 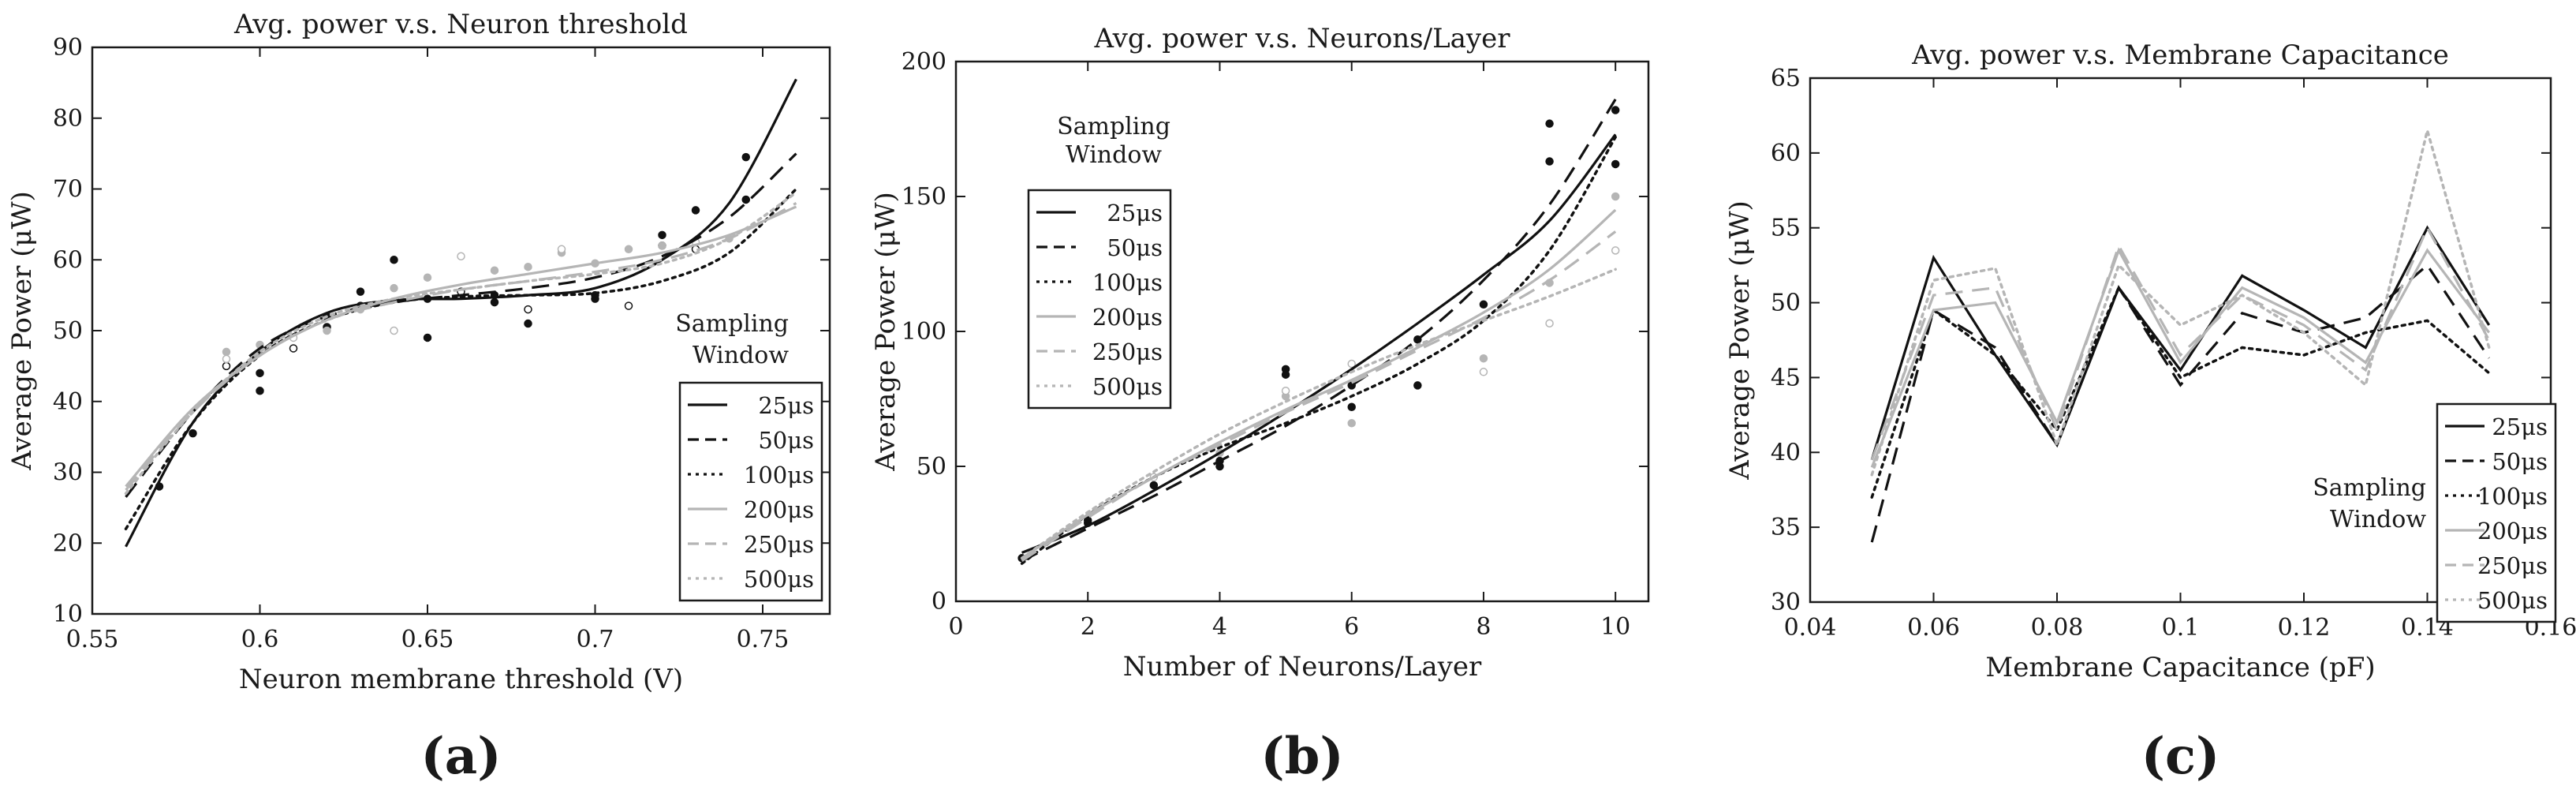 What do you see at coordinates (68, 615) in the screenshot?
I see `y-tick-label: 10` at bounding box center [68, 615].